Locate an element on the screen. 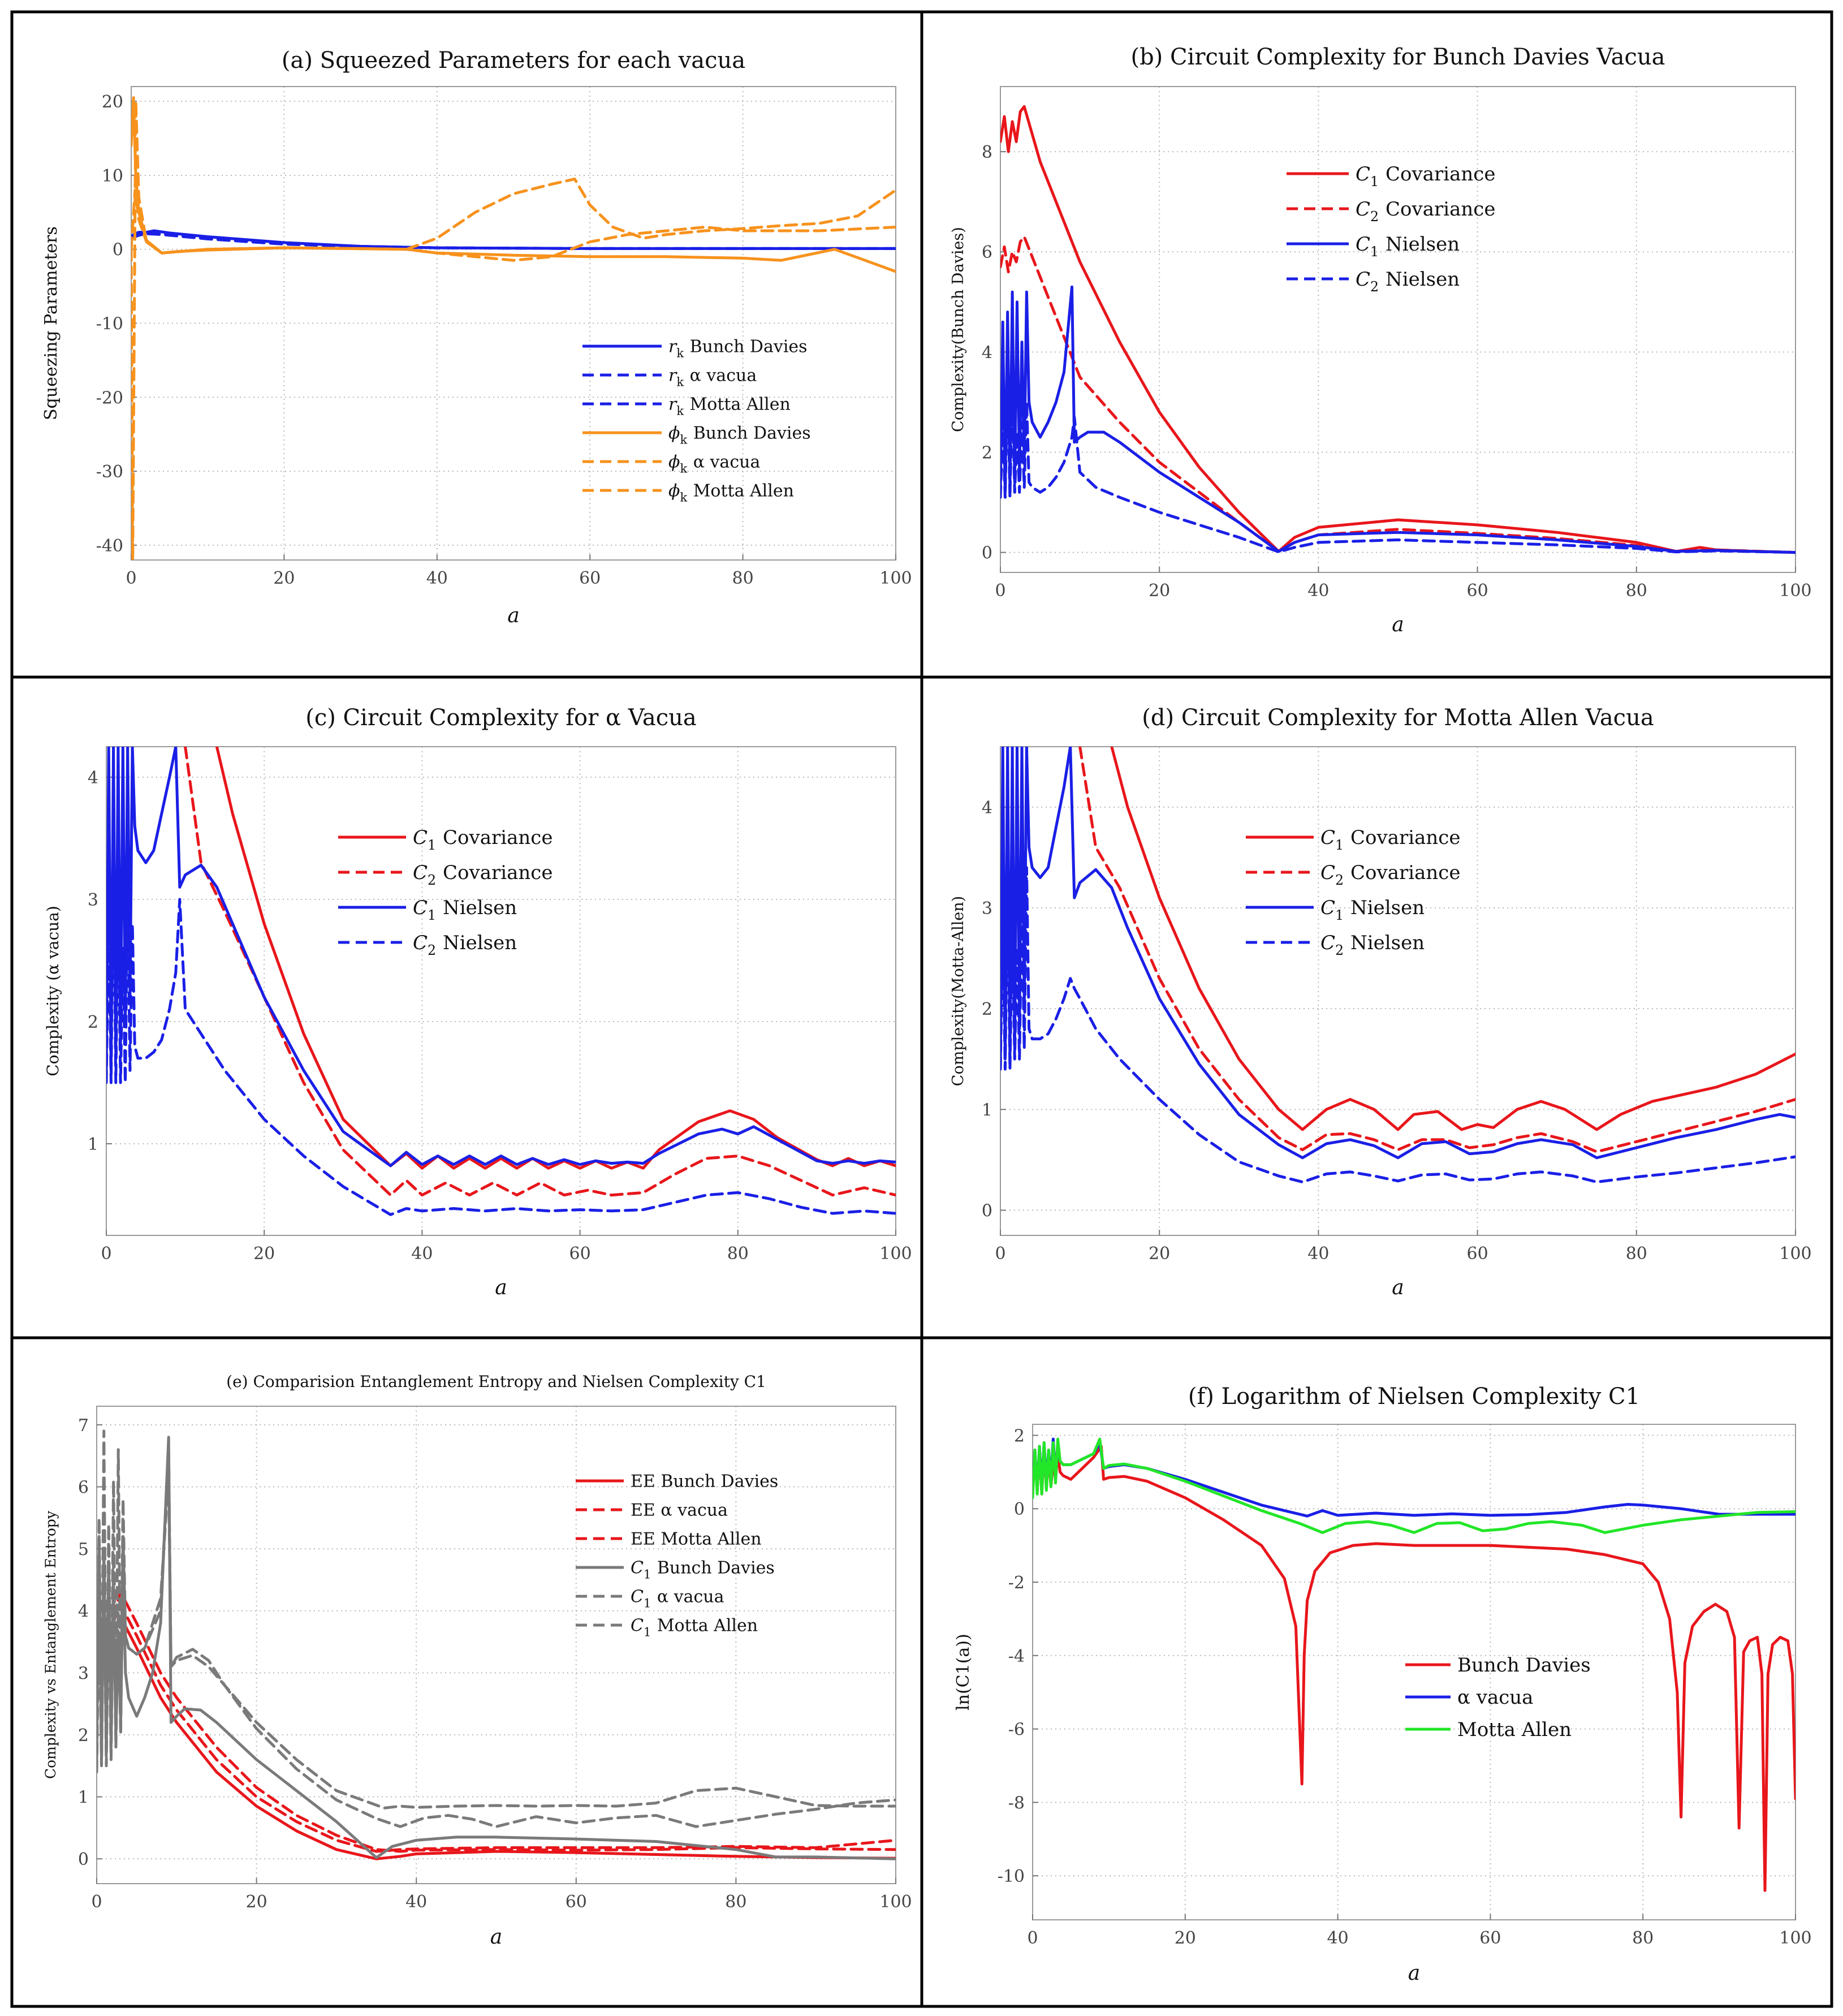 The height and width of the screenshot is (2016, 1843). legend-label: Motta Allen is located at coordinates (1514, 1729).